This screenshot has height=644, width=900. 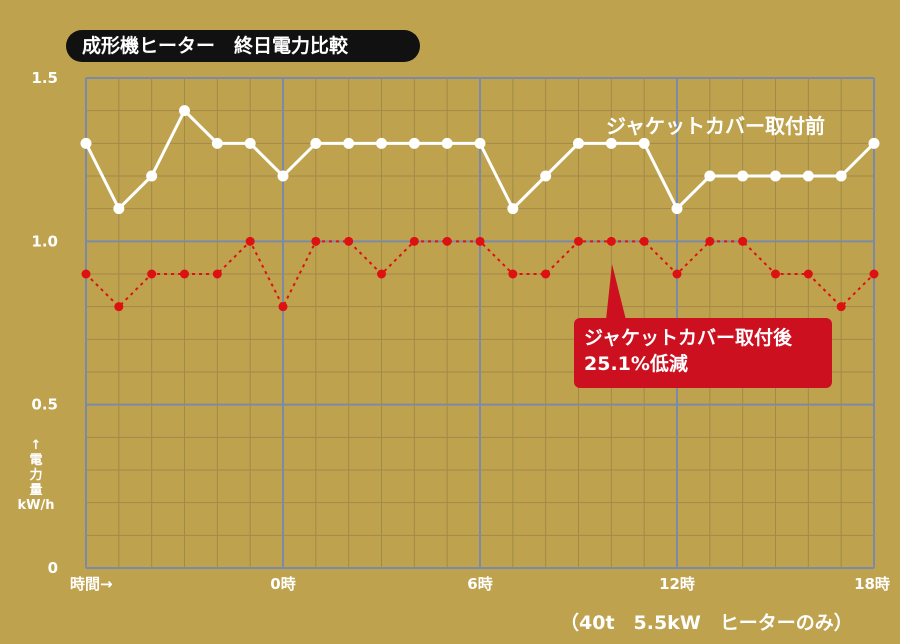 I want to click on callout-reduction: 25.1%低減, so click(x=636, y=364).